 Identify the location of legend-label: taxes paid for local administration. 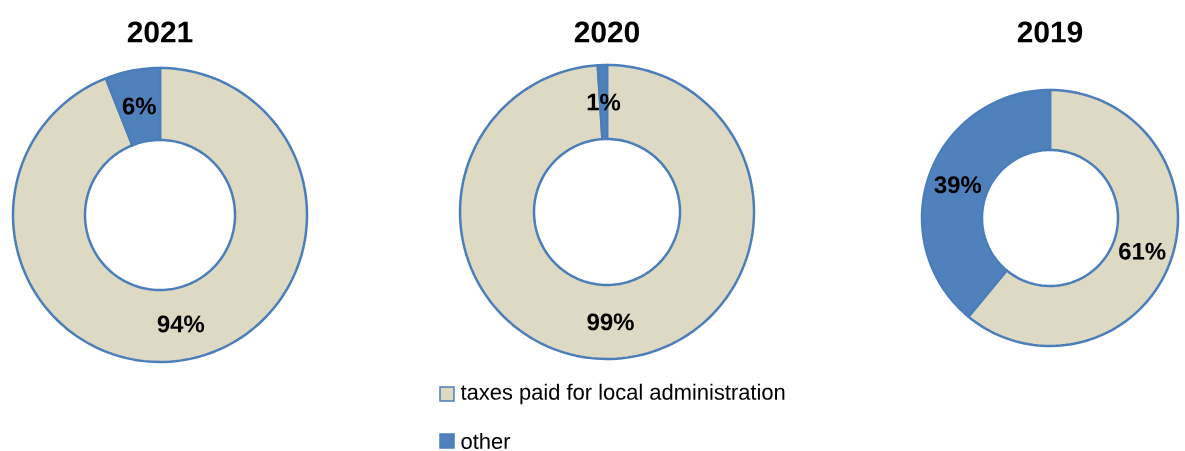
(622, 394).